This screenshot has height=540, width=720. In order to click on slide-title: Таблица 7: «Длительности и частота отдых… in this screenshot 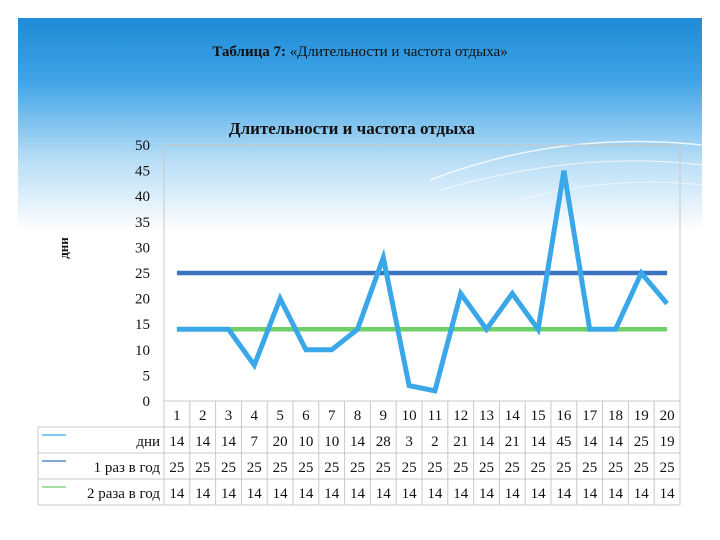, I will do `click(360, 52)`.